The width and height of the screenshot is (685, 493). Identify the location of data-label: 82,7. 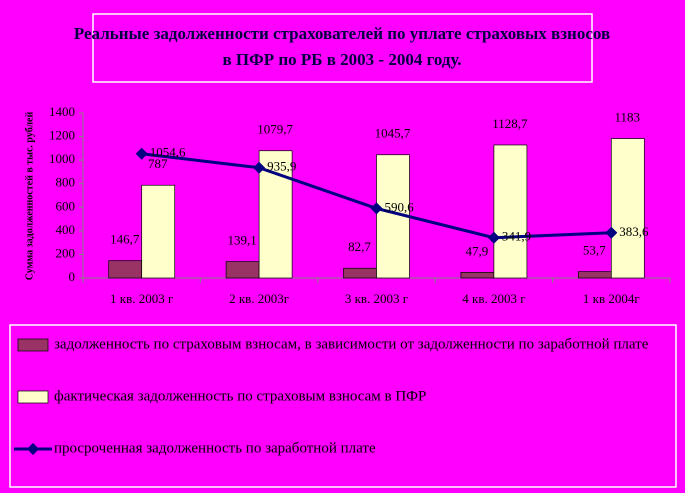
(359, 246).